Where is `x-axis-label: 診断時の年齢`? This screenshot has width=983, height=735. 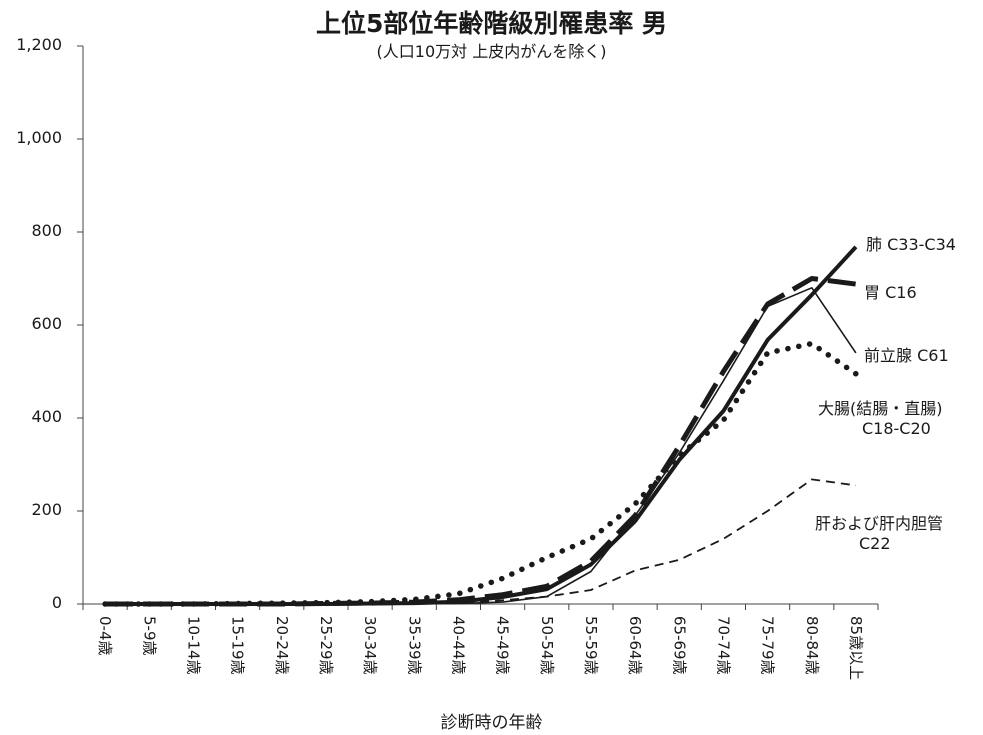
x-axis-label: 診断時の年齢 is located at coordinates (491, 723).